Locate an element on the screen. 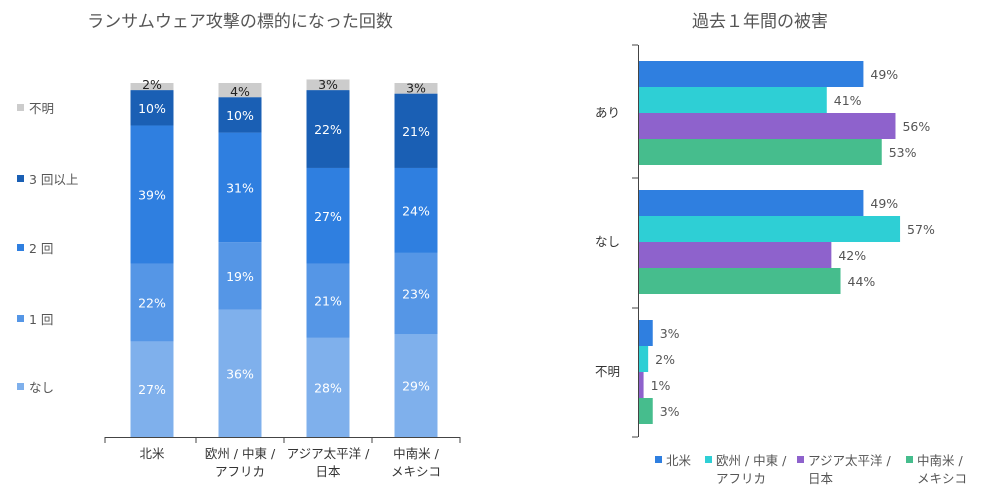 The image size is (987, 501). left-chart-title: ランサムウェア攻撃の標的になった回数 is located at coordinates (240, 22).